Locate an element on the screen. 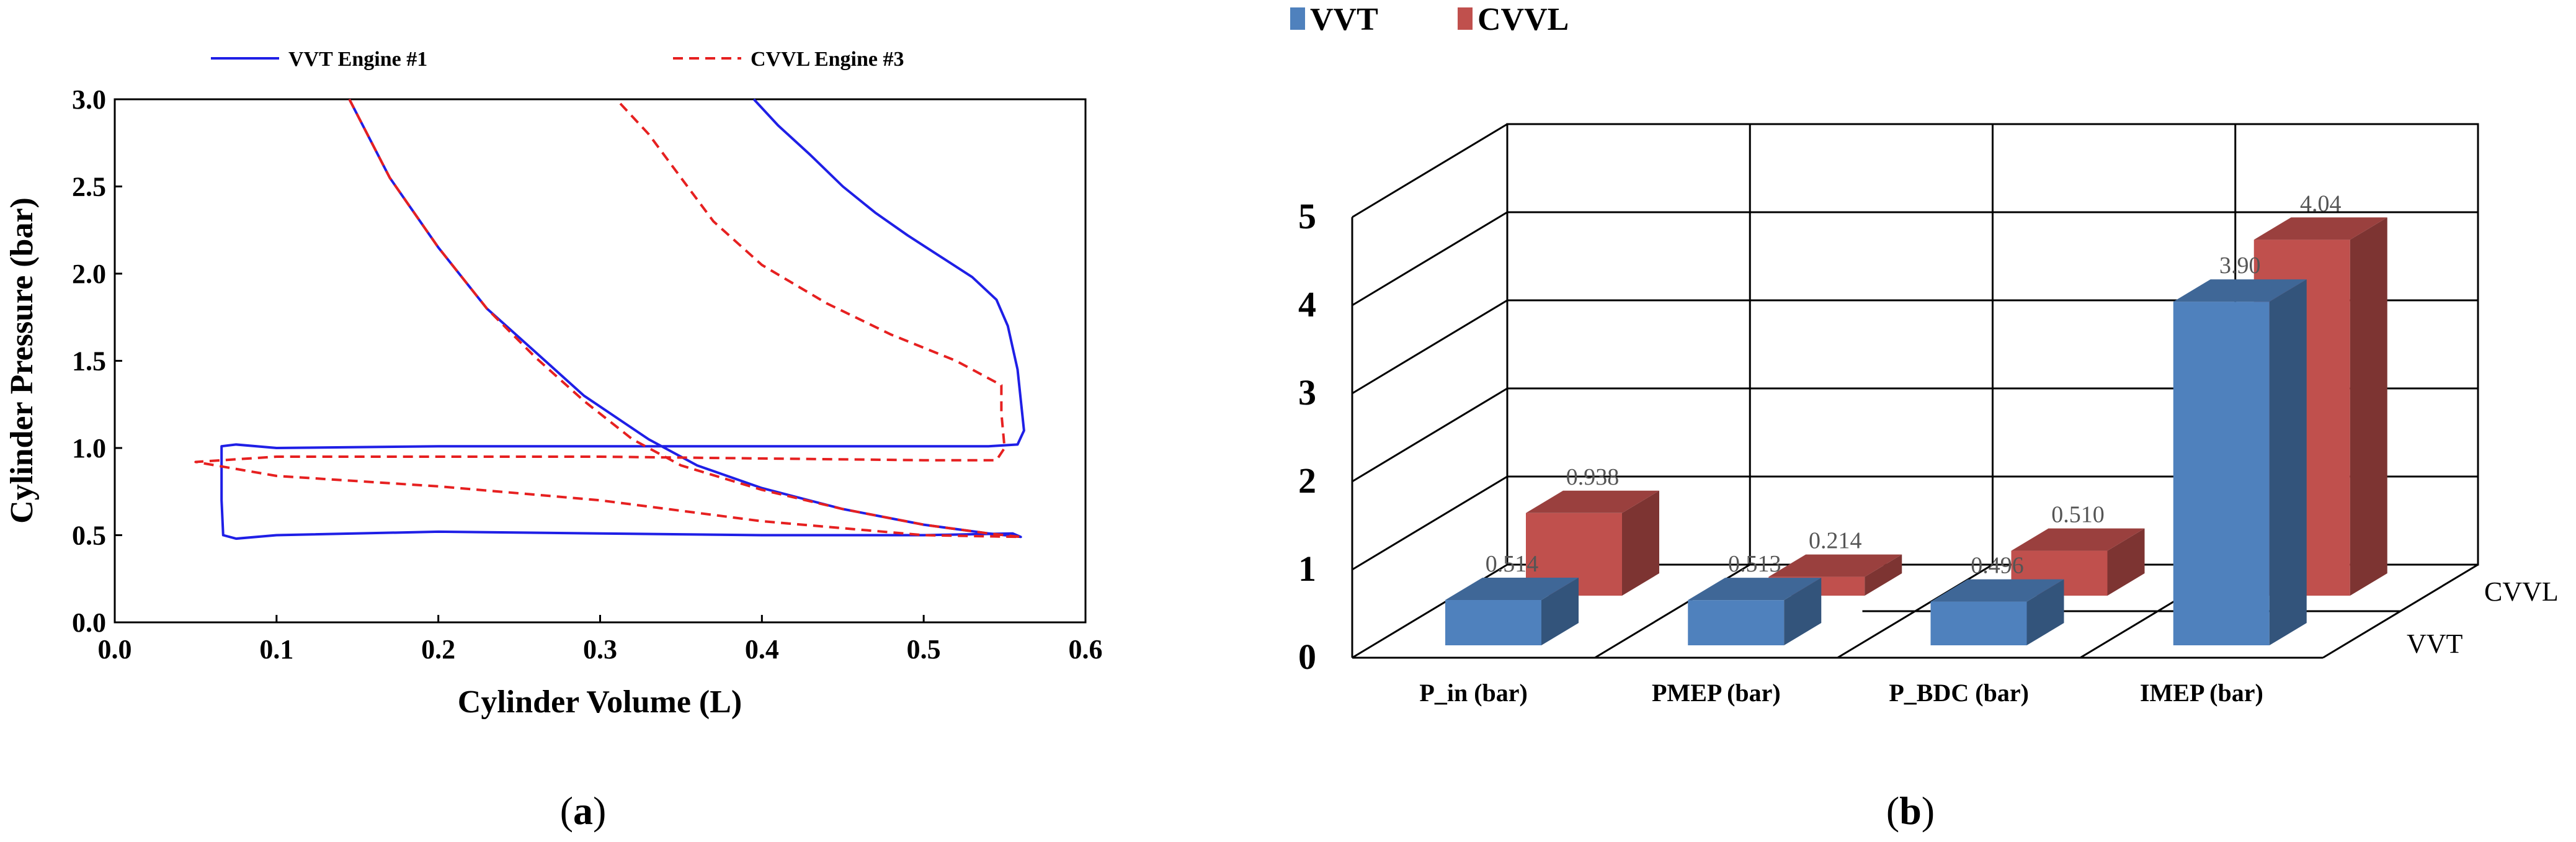  vvt-bar-1-top is located at coordinates (1755, 589).